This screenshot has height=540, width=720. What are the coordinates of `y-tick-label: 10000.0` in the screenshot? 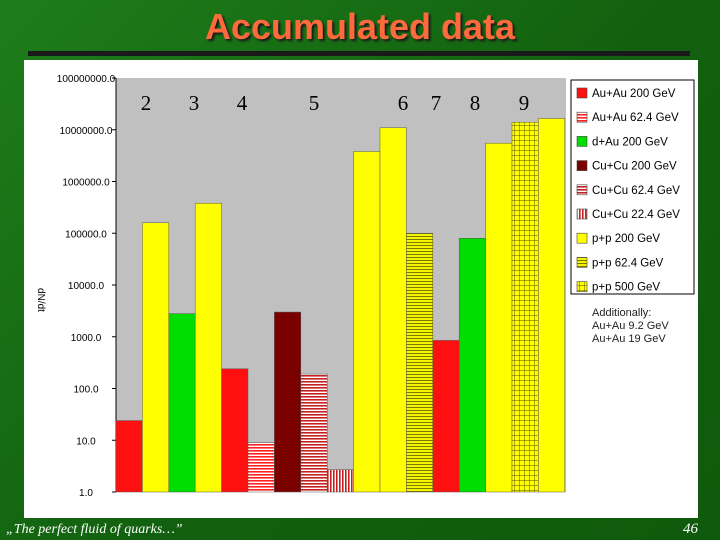 It's located at (86, 286).